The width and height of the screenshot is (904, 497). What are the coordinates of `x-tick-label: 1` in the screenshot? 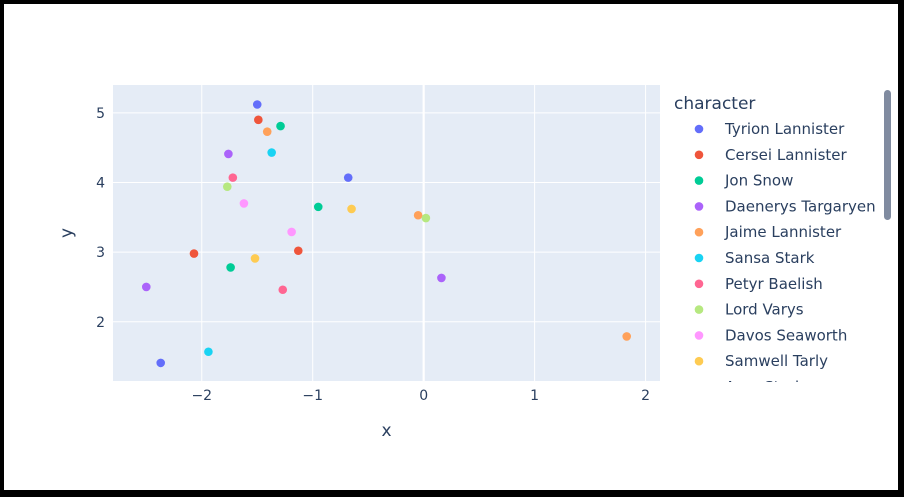 It's located at (534, 396).